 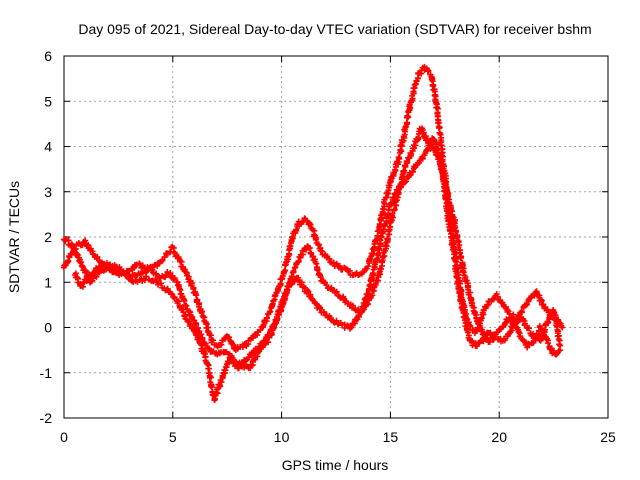 What do you see at coordinates (46, 418) in the screenshot?
I see `y-tick-label: -2` at bounding box center [46, 418].